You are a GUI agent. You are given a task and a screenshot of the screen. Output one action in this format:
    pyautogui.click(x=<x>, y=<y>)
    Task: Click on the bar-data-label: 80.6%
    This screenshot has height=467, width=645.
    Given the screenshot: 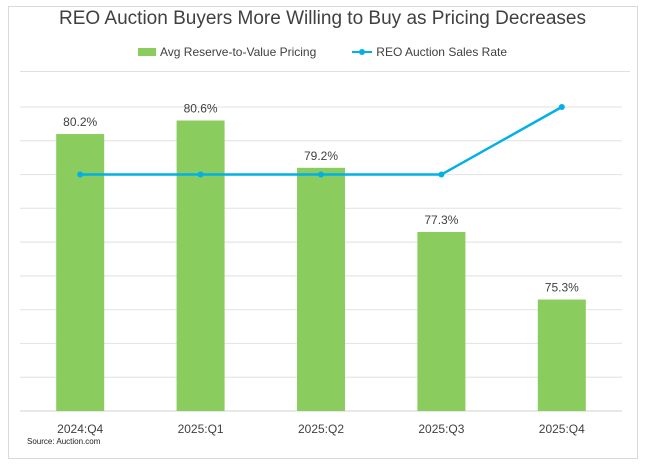 What is the action you would take?
    pyautogui.click(x=201, y=109)
    